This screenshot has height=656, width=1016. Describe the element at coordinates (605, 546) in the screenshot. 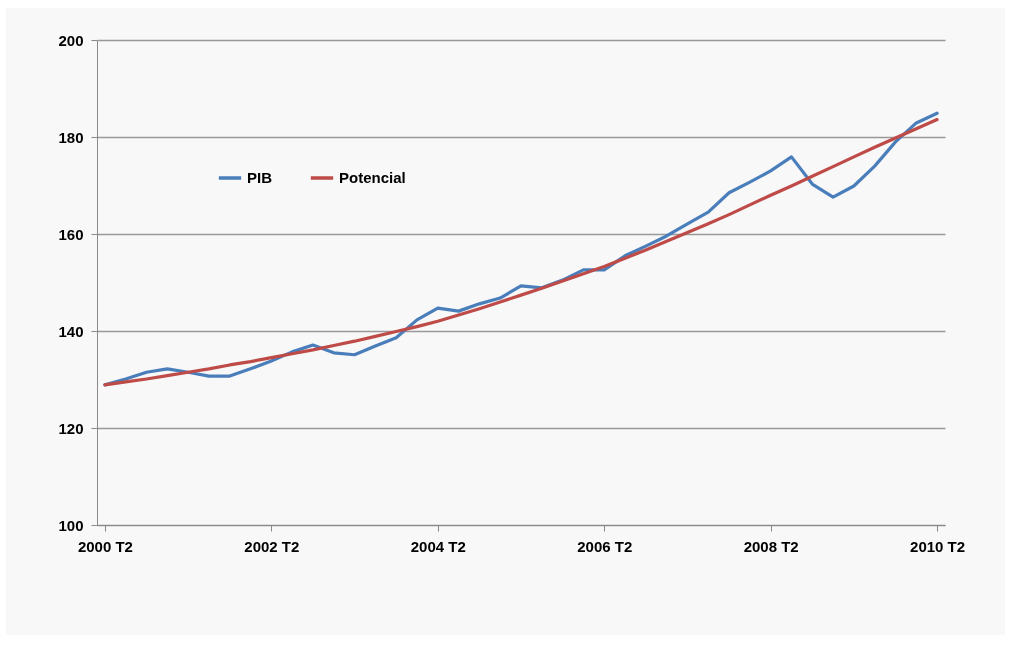

I see `x-tick-label: 2006 T2` at that location.